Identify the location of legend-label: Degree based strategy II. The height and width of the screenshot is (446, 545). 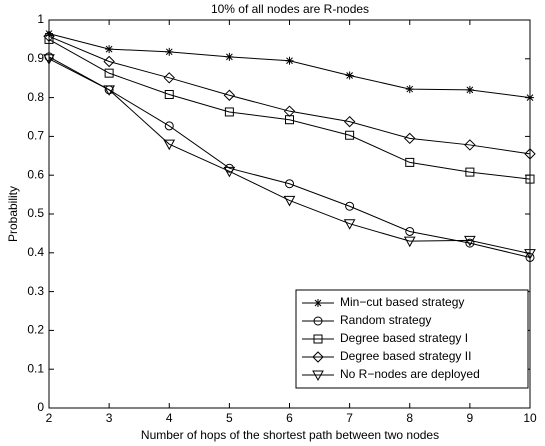
(405, 356).